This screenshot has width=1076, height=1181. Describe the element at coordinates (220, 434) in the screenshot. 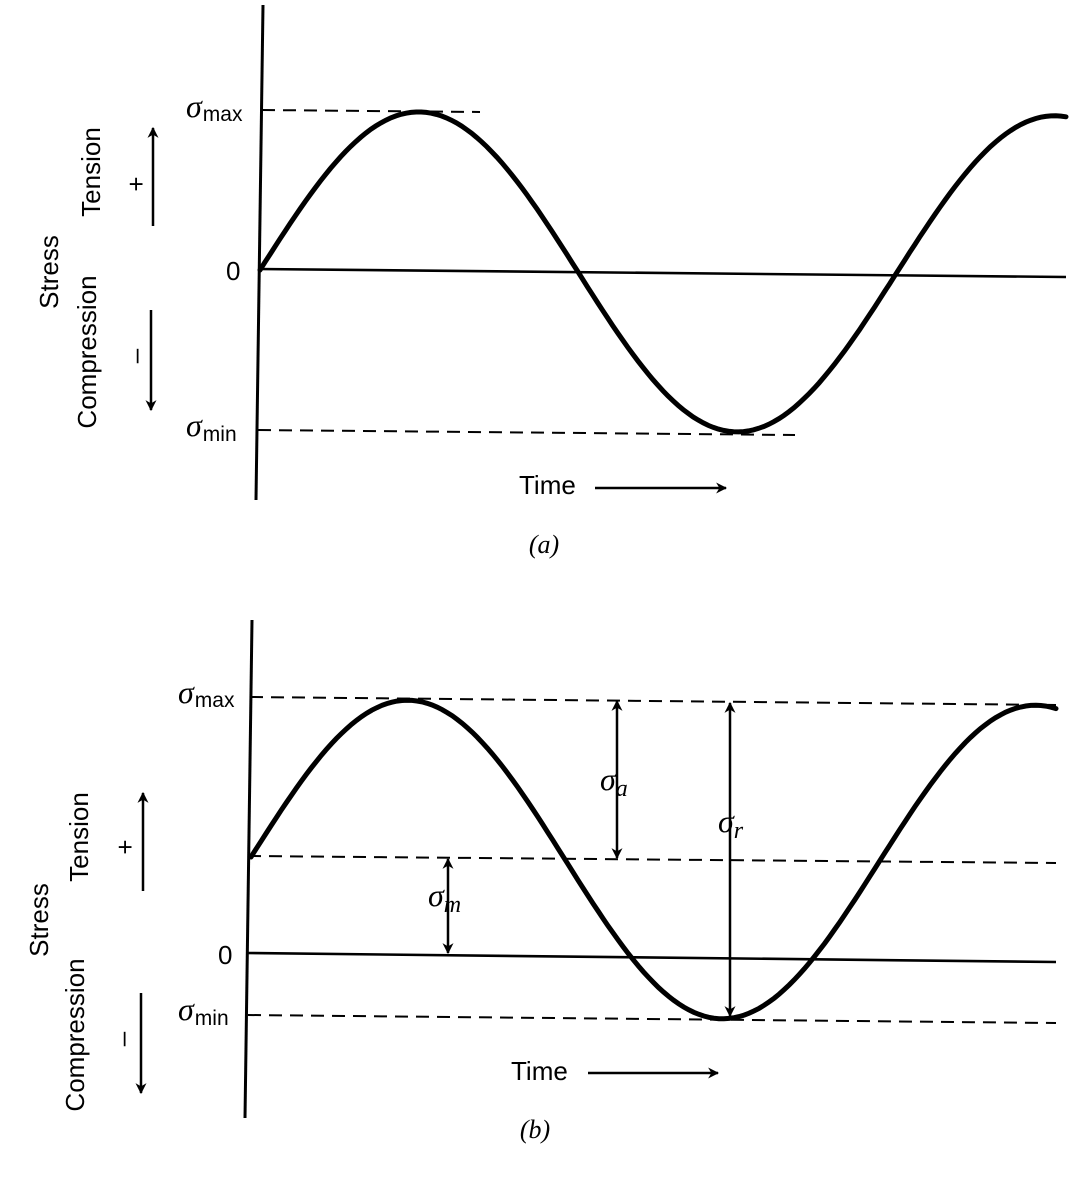

I see `panel-a-sigma-min-subscript: min` at that location.